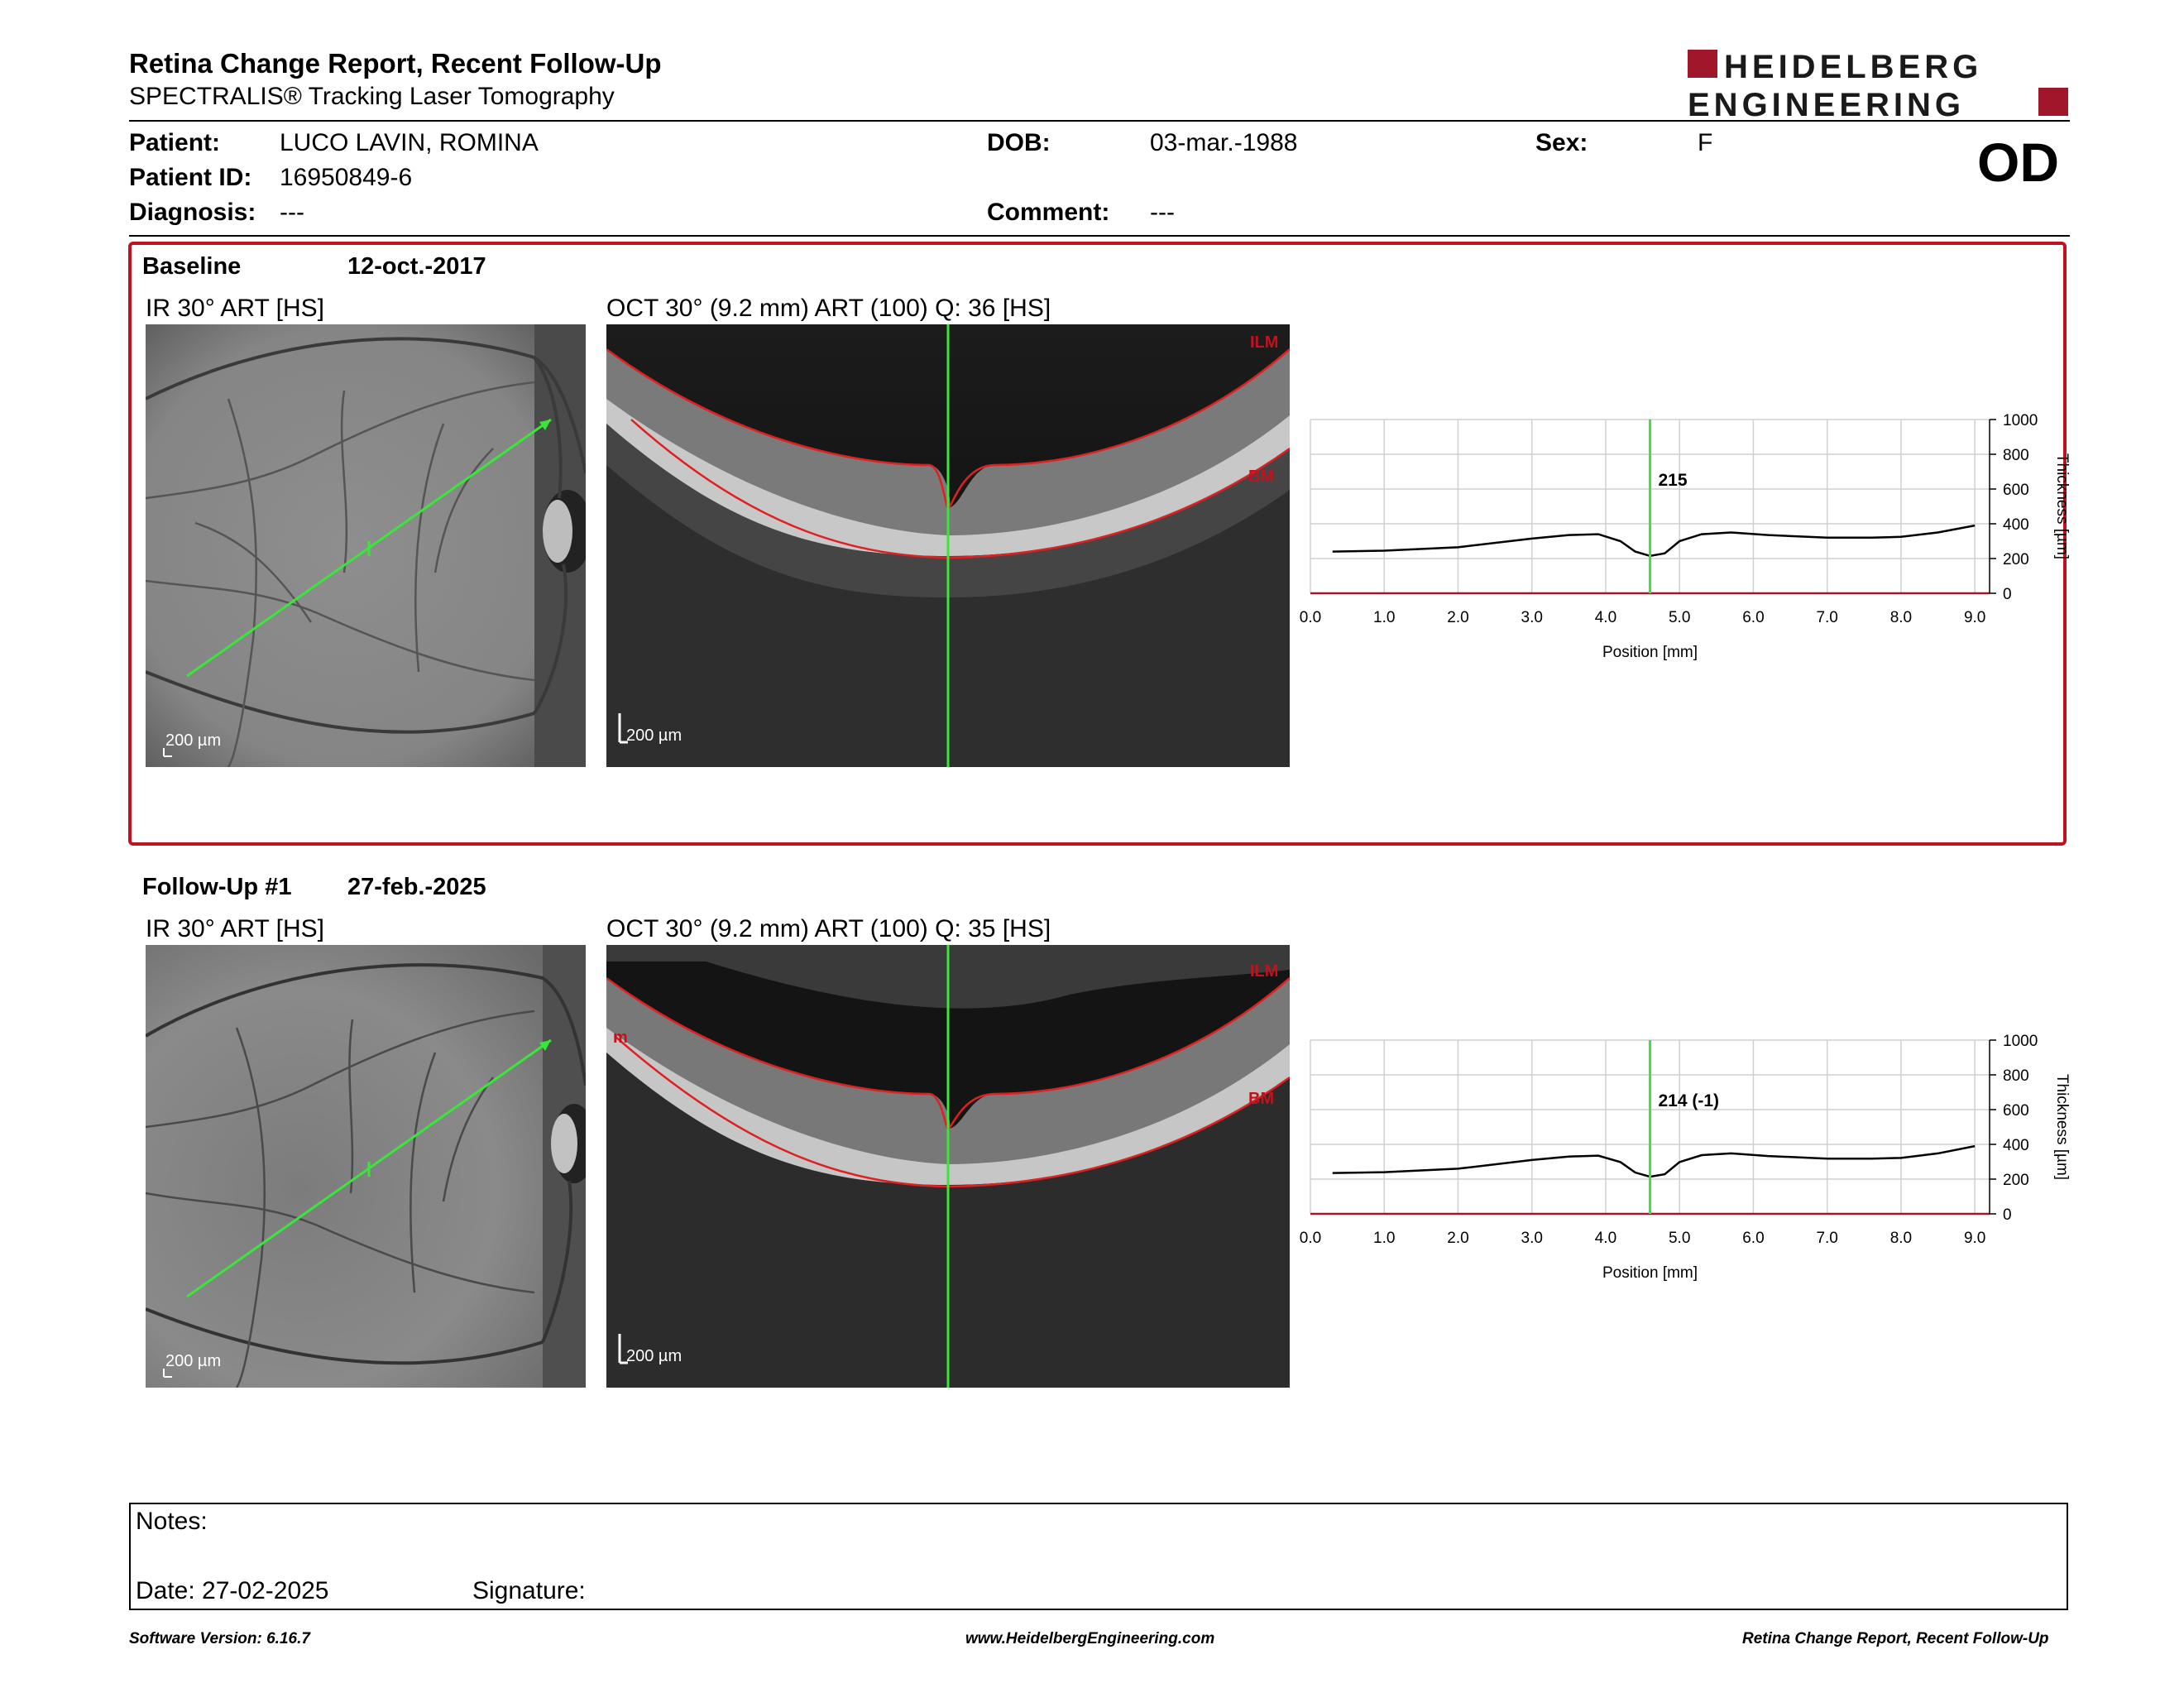  I want to click on baseline-label: Baseline, so click(192, 266).